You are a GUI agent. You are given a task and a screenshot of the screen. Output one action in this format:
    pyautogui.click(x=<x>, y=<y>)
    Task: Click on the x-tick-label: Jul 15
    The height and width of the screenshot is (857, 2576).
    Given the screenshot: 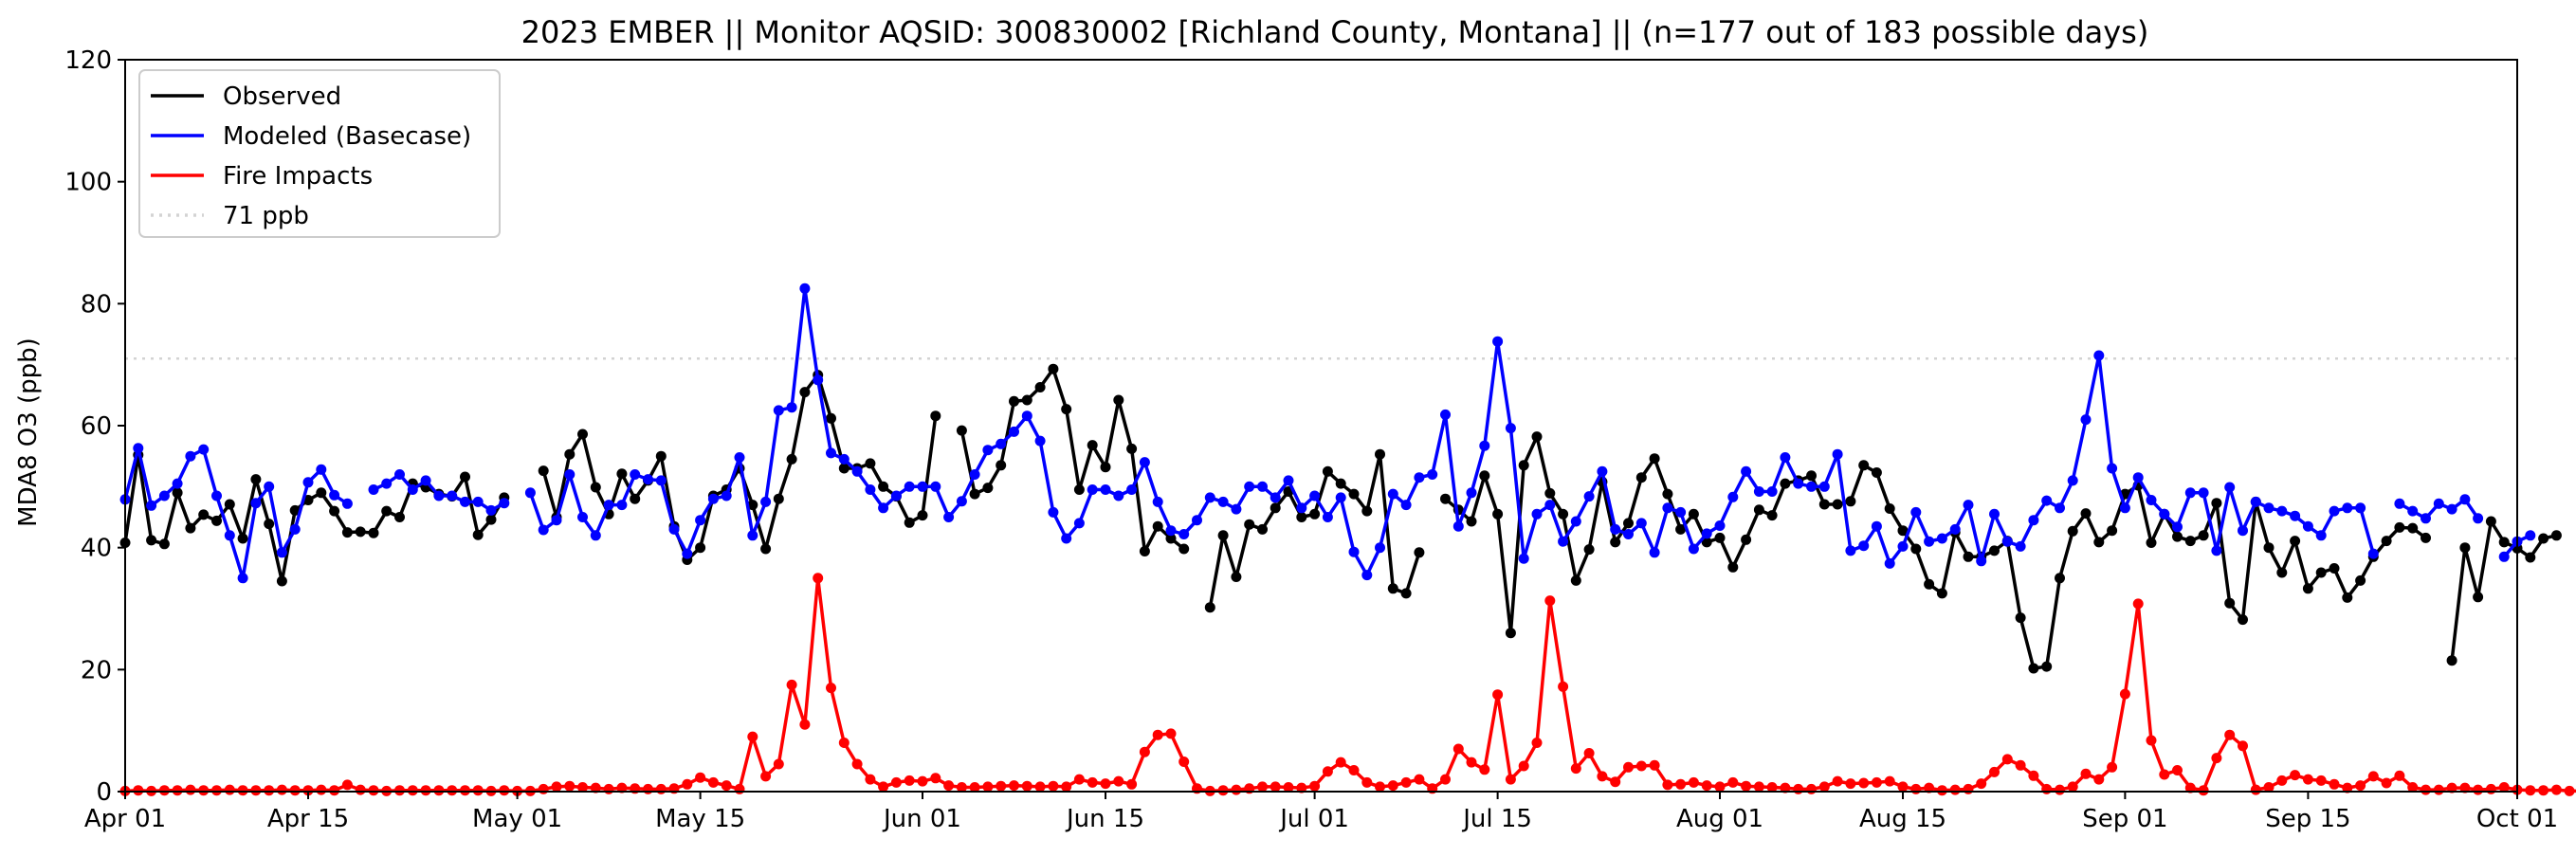 What is the action you would take?
    pyautogui.click(x=1496, y=819)
    